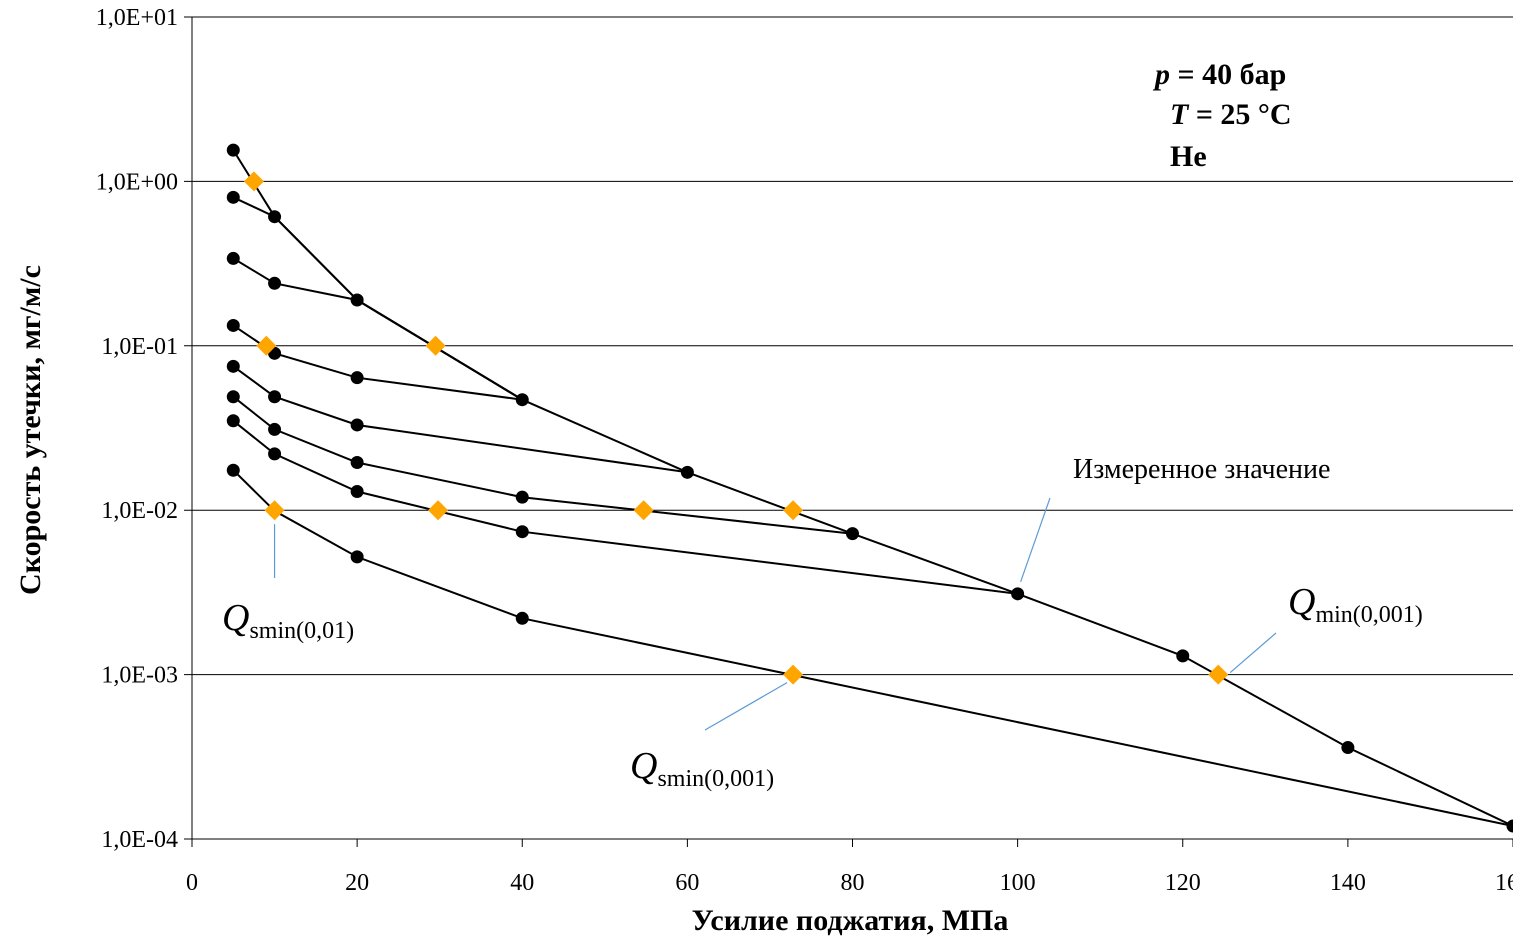  What do you see at coordinates (1368, 615) in the screenshot?
I see `q-min-0001-subscript: min(0,001)` at bounding box center [1368, 615].